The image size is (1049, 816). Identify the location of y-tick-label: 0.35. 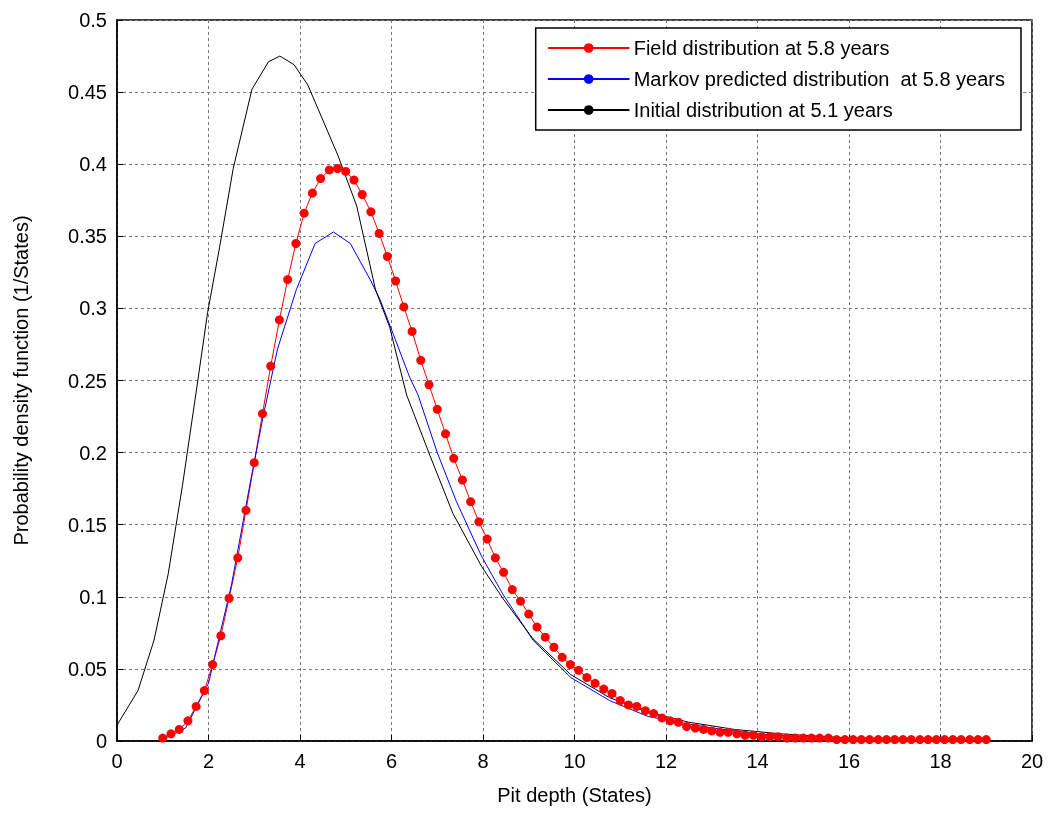
(87, 236).